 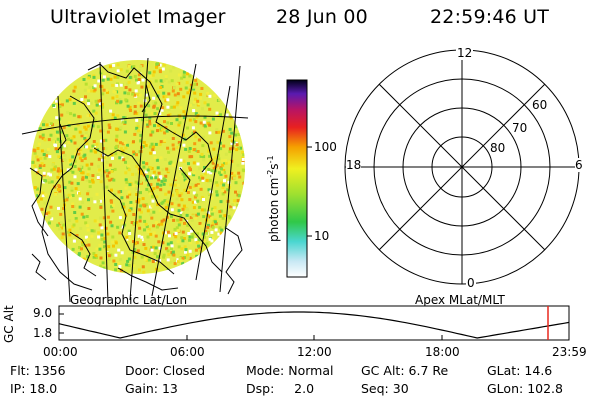 What do you see at coordinates (165, 370) in the screenshot?
I see `status-door: Door: Closed` at bounding box center [165, 370].